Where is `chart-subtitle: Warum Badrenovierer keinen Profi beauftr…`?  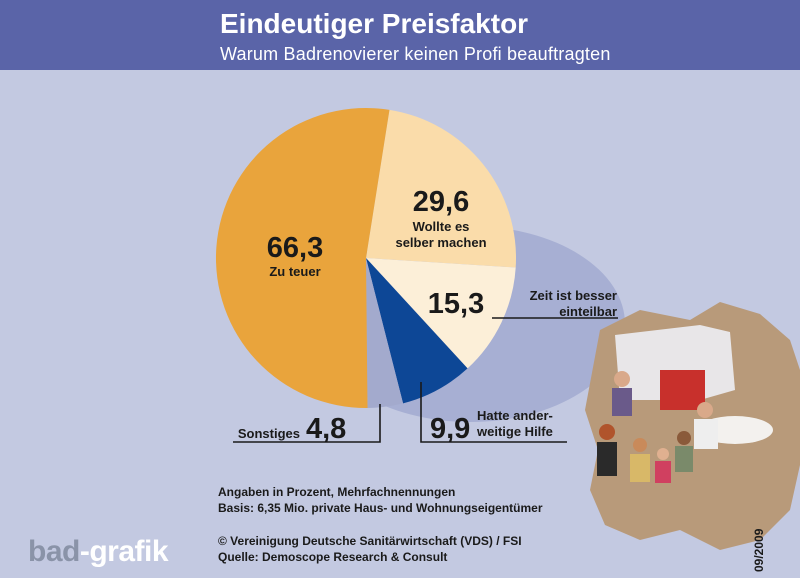
chart-subtitle: Warum Badrenovierer keinen Profi beauftr… is located at coordinates (415, 54).